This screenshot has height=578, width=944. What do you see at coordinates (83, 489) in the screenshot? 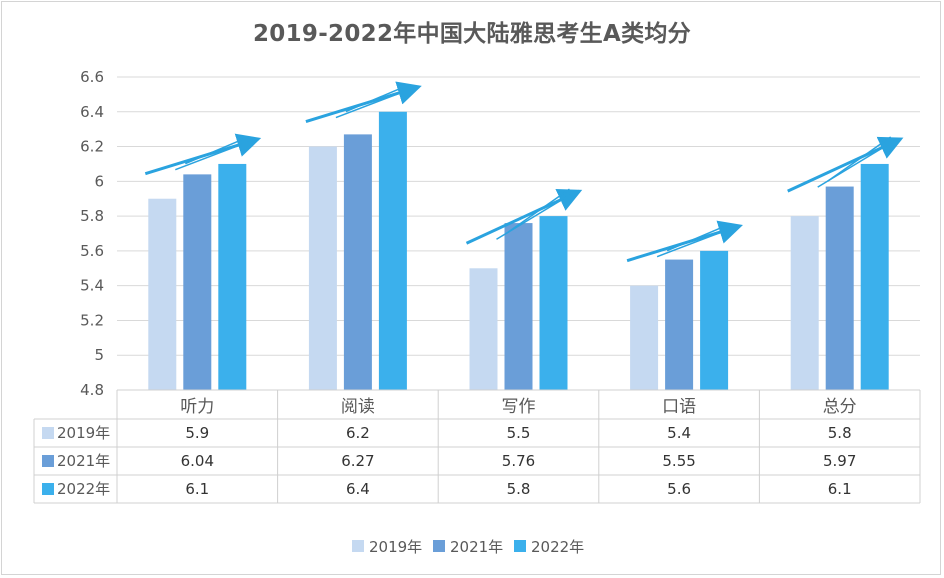
I see `table-row-label: 2022年` at bounding box center [83, 489].